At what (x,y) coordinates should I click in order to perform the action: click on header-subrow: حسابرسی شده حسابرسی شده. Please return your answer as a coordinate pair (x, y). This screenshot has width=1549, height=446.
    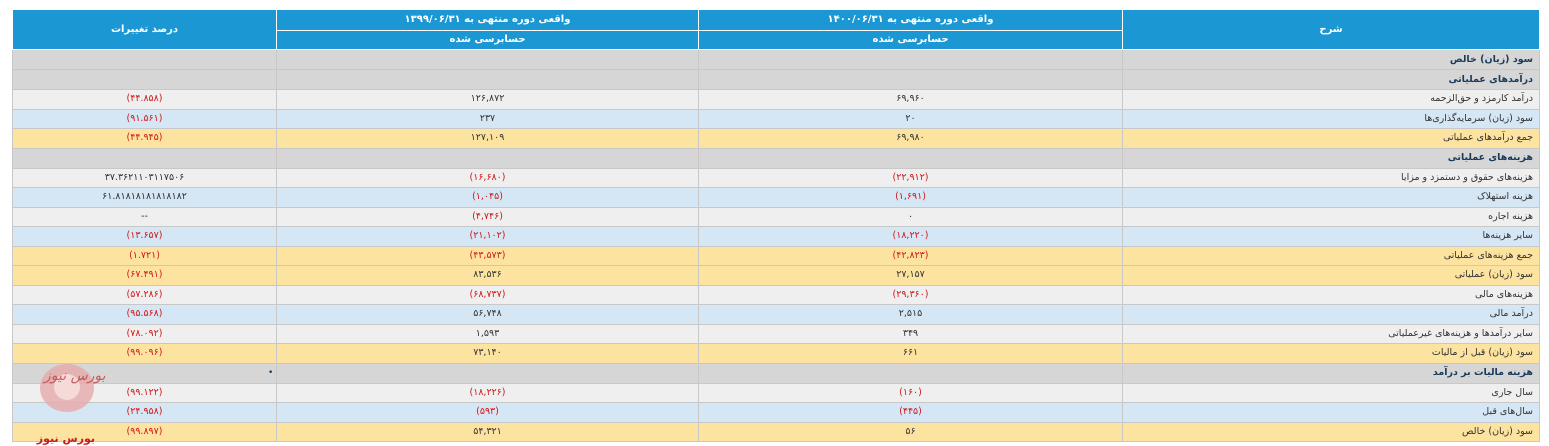
    Looking at the image, I should click on (776, 40).